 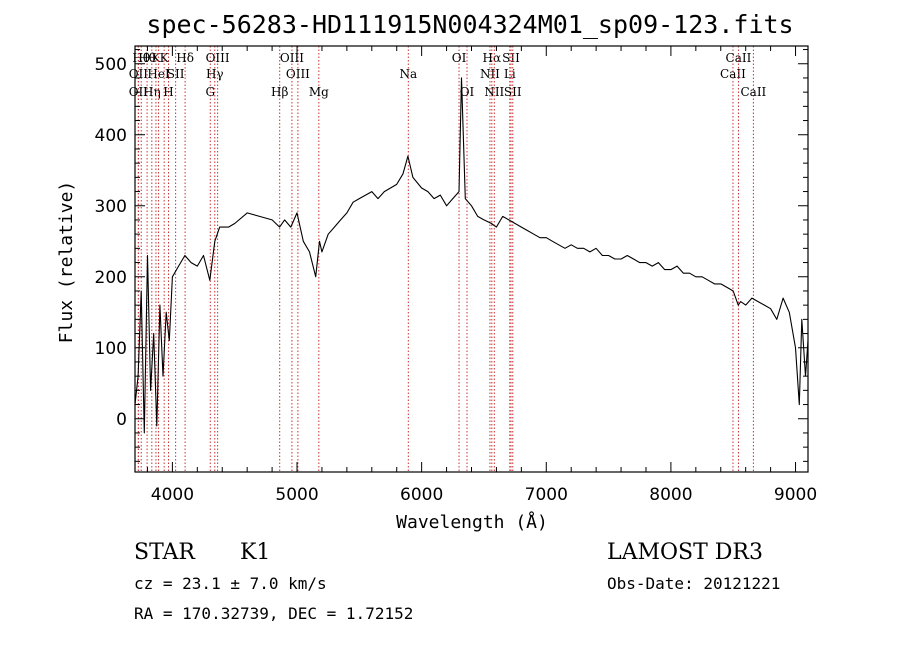 What do you see at coordinates (111, 349) in the screenshot?
I see `y-tick-label: 100` at bounding box center [111, 349].